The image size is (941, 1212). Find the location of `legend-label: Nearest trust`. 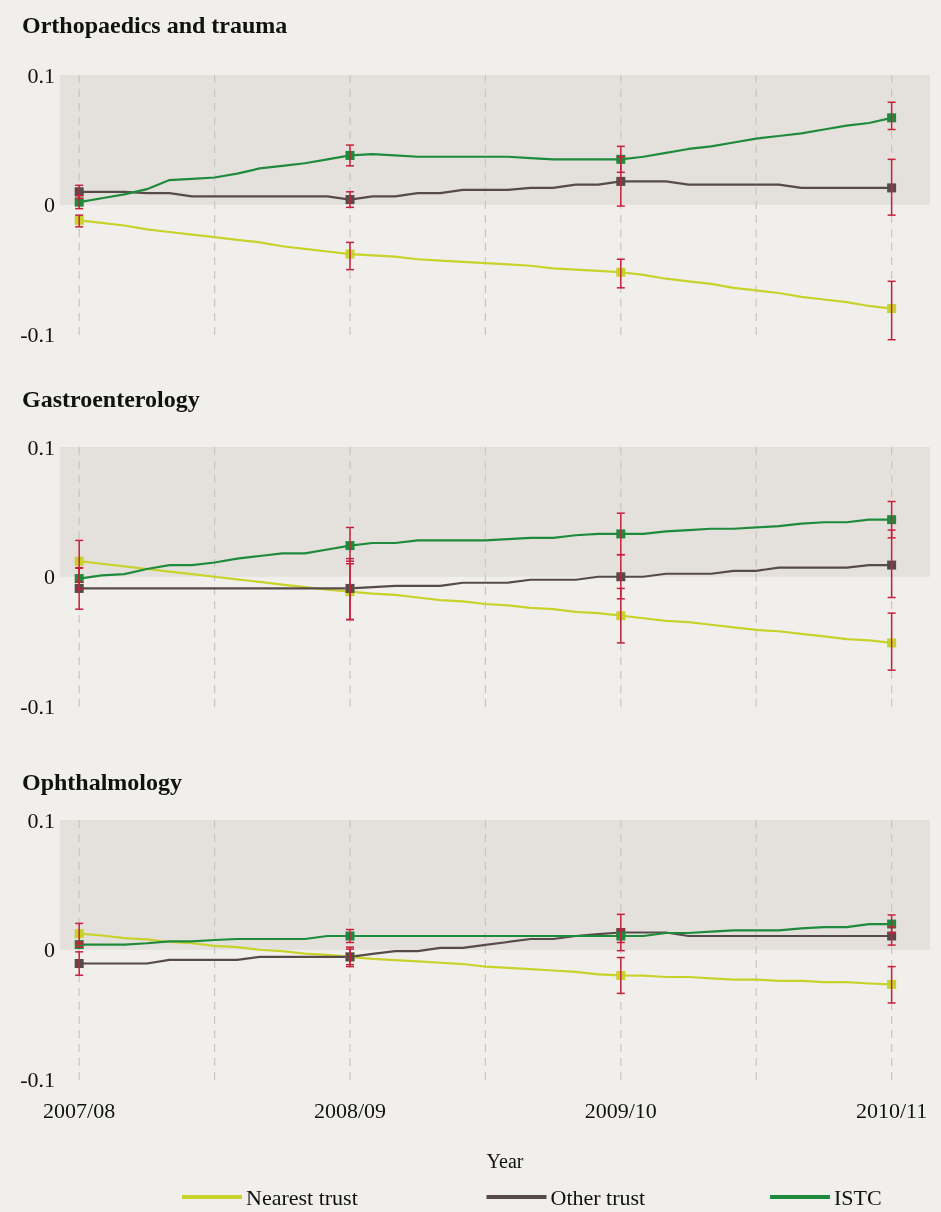

legend-label: Nearest trust is located at coordinates (302, 1197).